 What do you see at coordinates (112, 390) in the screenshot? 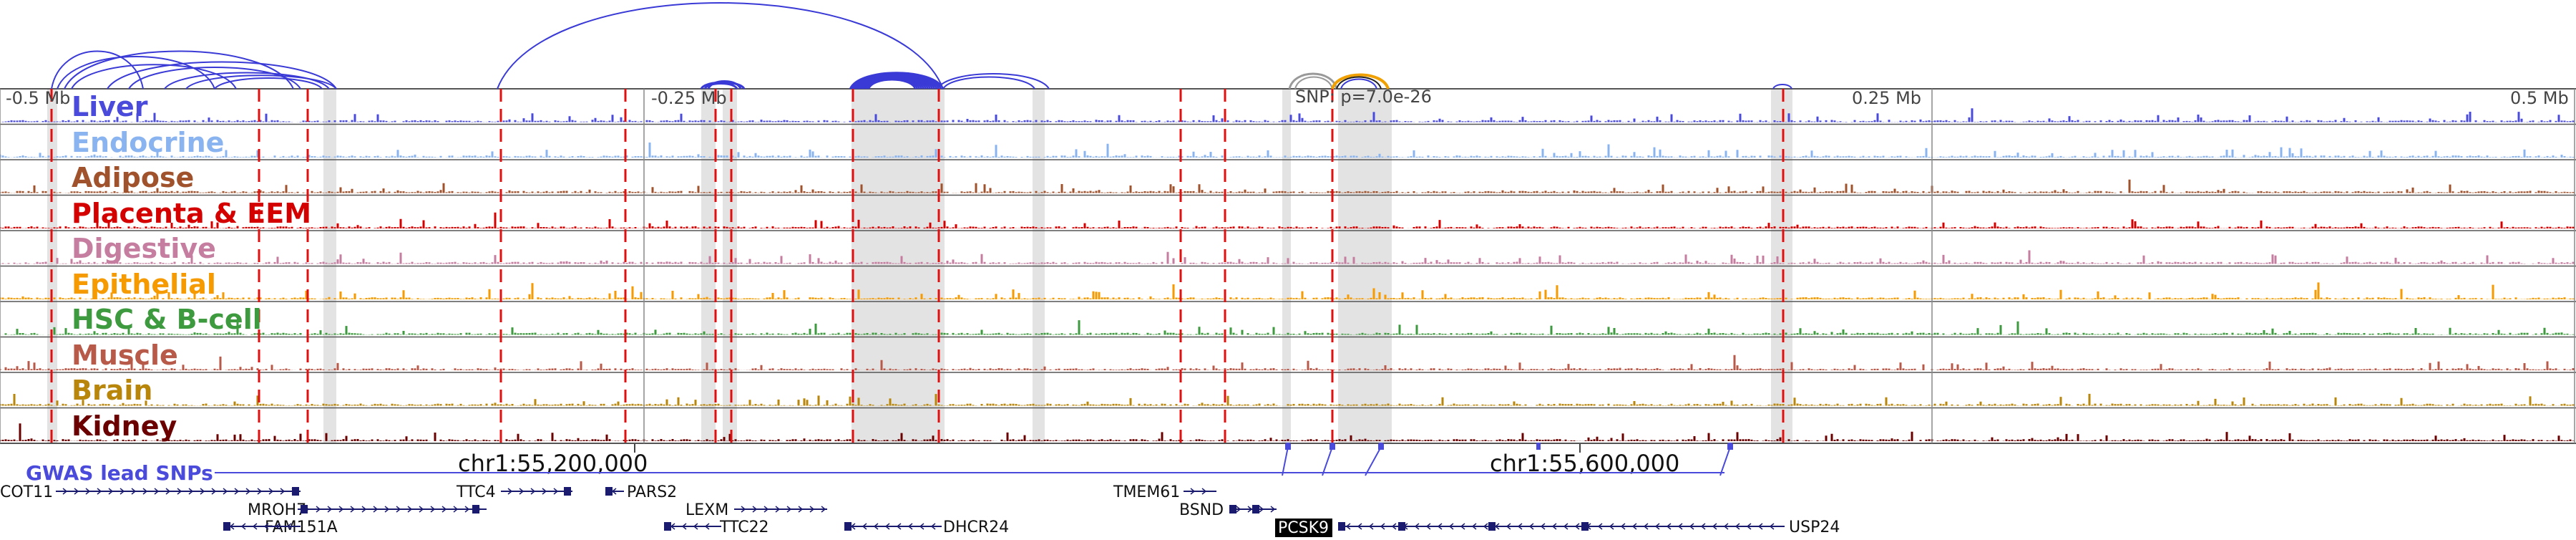
I see `track-label-brain: Brain` at bounding box center [112, 390].